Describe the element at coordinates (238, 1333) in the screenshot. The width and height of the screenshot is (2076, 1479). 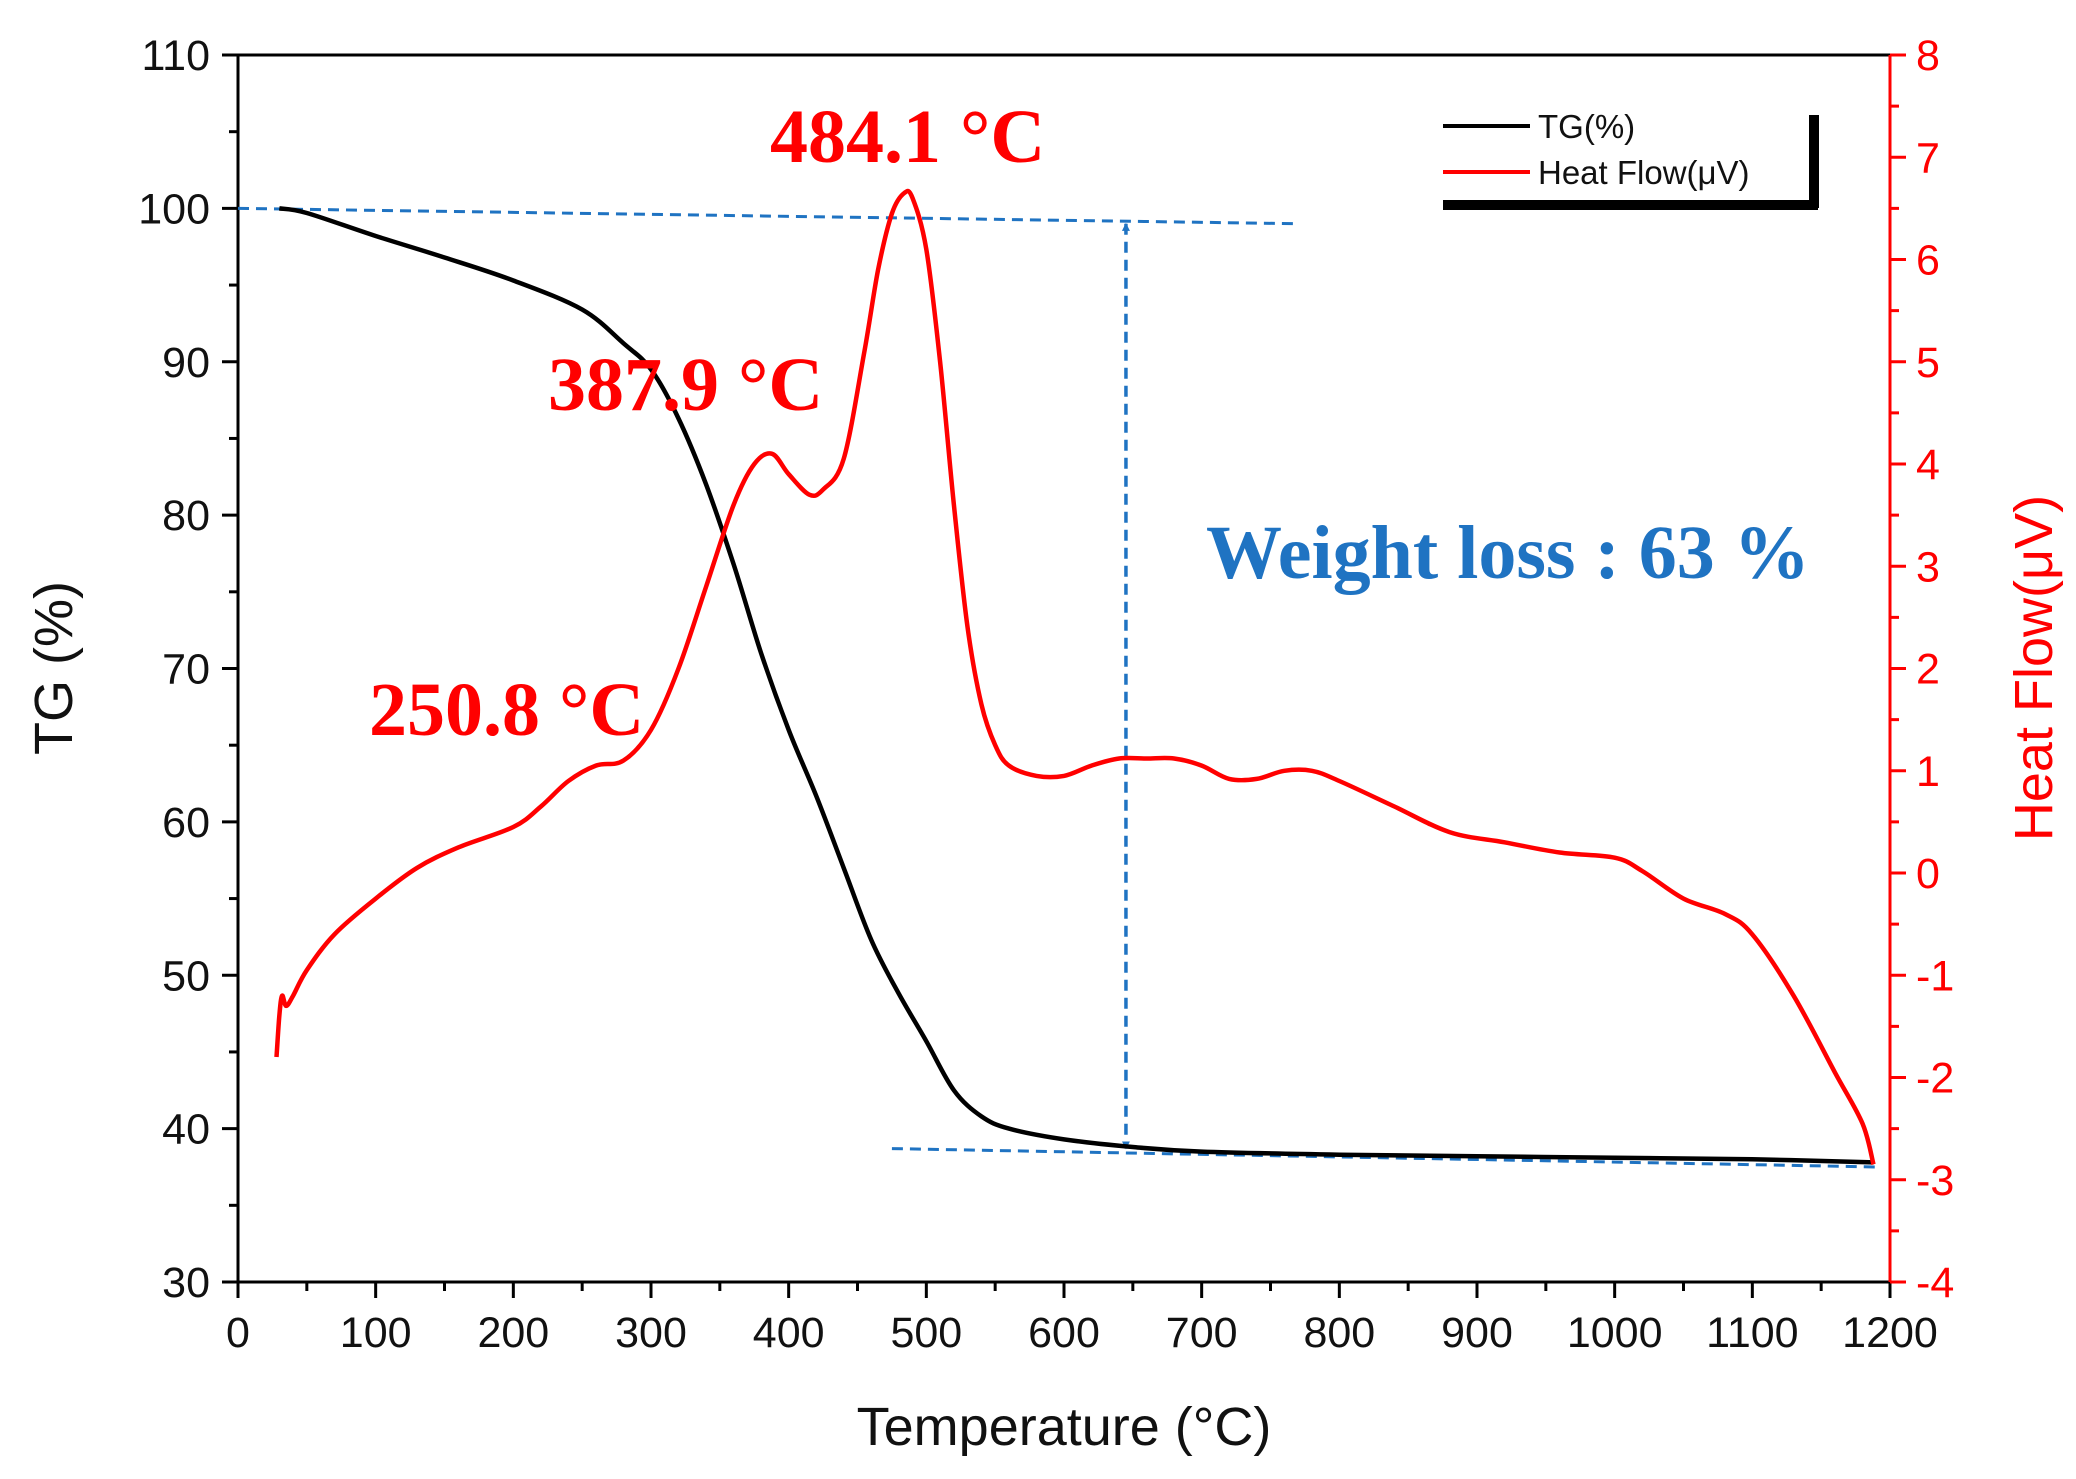
I see `x-tick-label: 0` at that location.